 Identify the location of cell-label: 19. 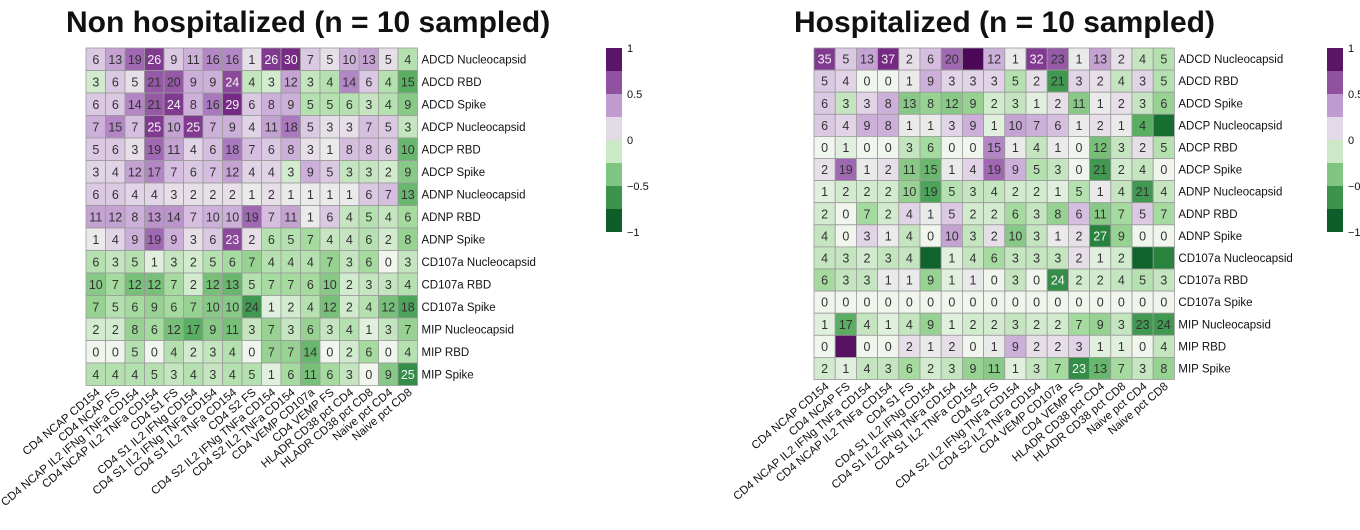
(931, 192).